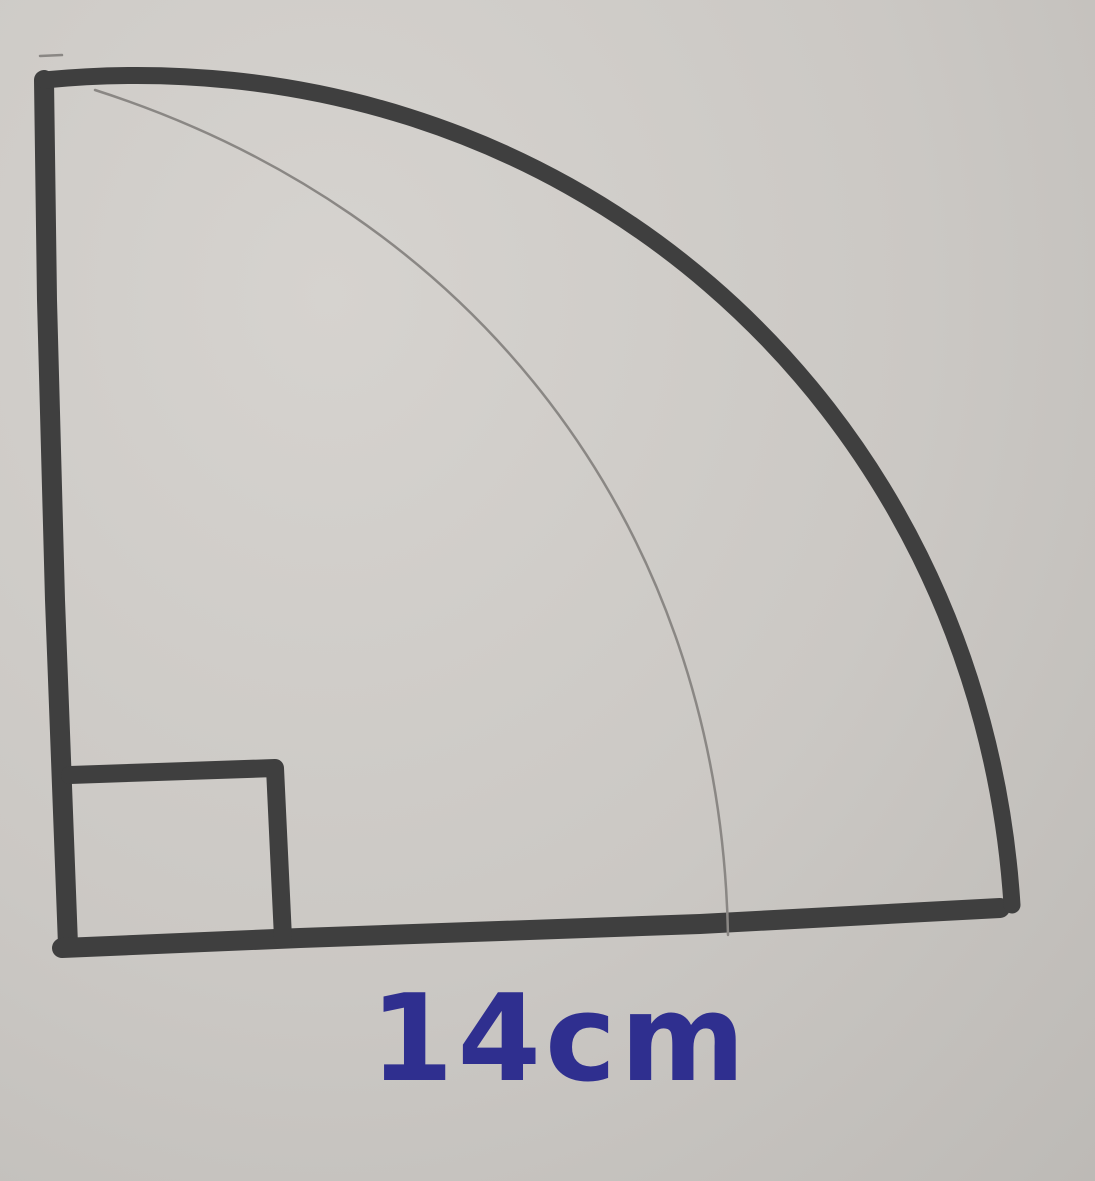  I want to click on horizontal-radius-line, so click(531, 928).